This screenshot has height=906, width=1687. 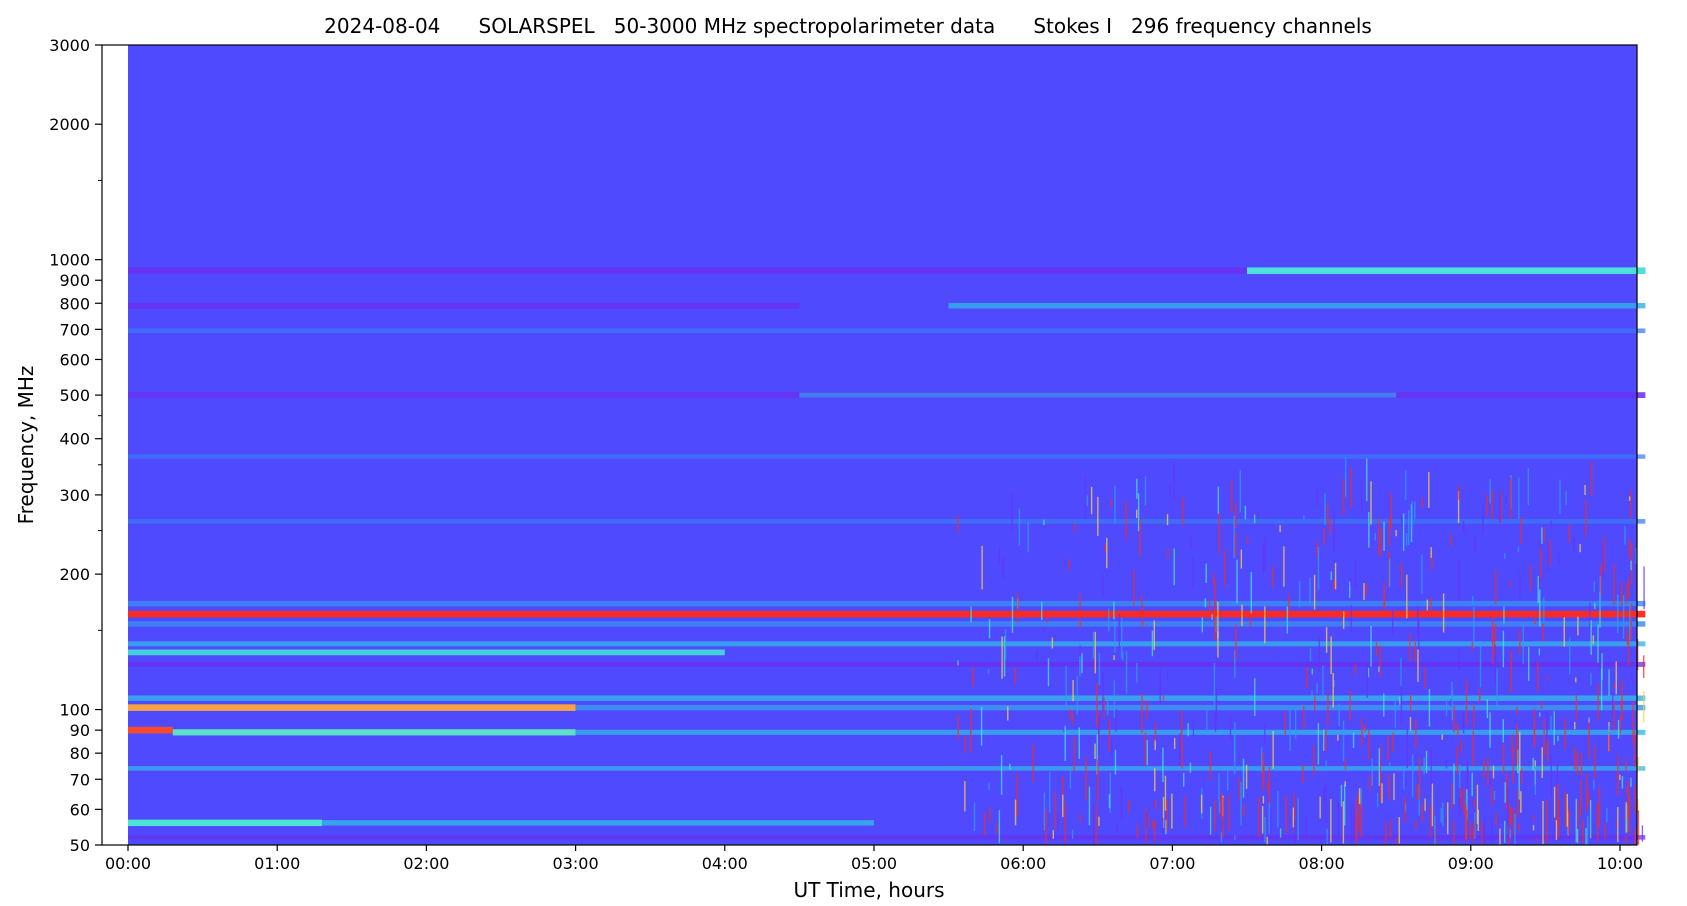 I want to click on y-tick-label: 600, so click(x=74, y=359).